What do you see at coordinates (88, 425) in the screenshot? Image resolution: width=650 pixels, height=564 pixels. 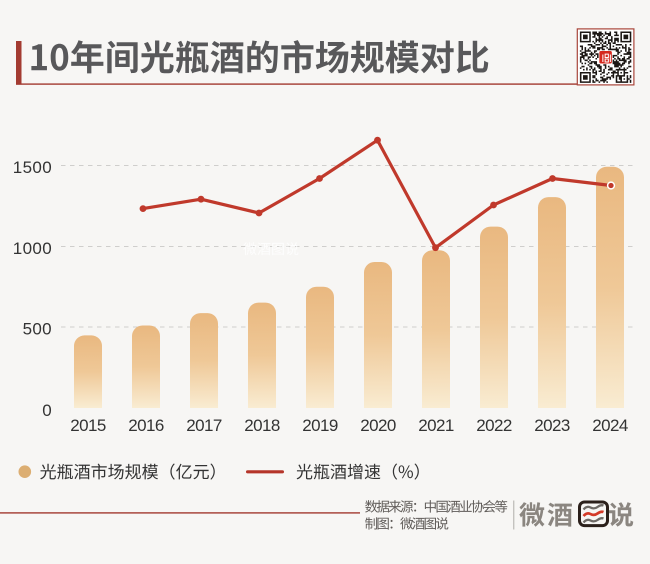 I see `svg-text: 2015` at bounding box center [88, 425].